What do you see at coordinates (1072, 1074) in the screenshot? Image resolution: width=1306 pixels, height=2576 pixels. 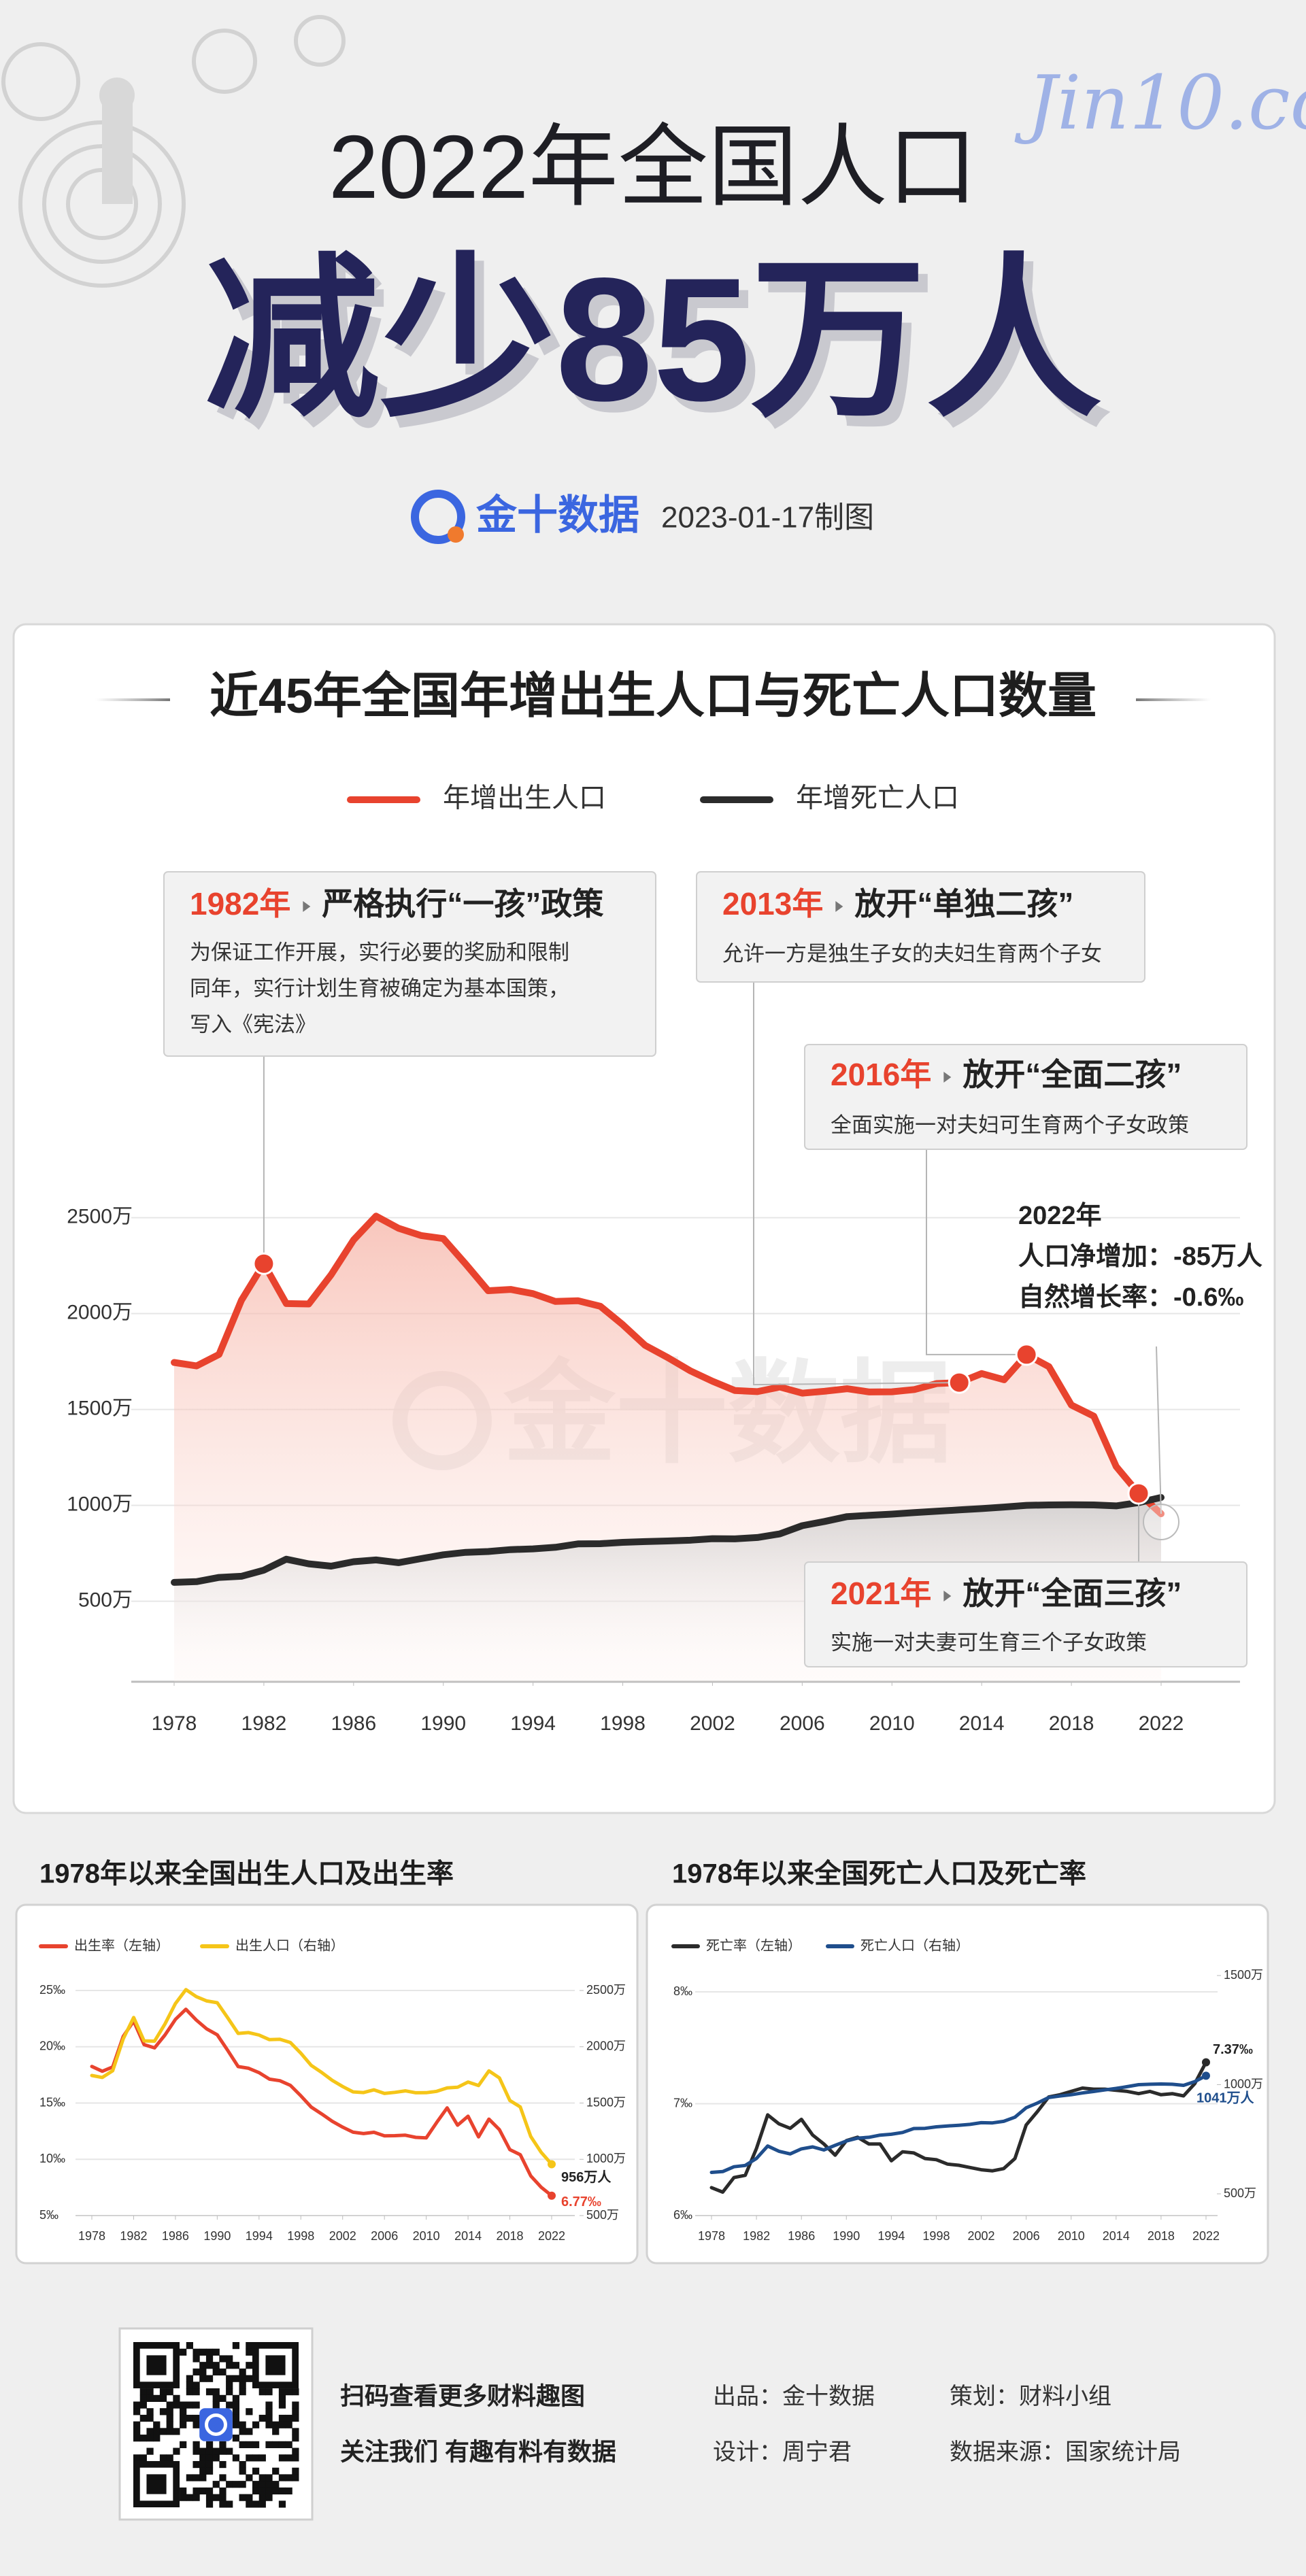 I see `annotation-title: 放开“全面二孩”` at bounding box center [1072, 1074].